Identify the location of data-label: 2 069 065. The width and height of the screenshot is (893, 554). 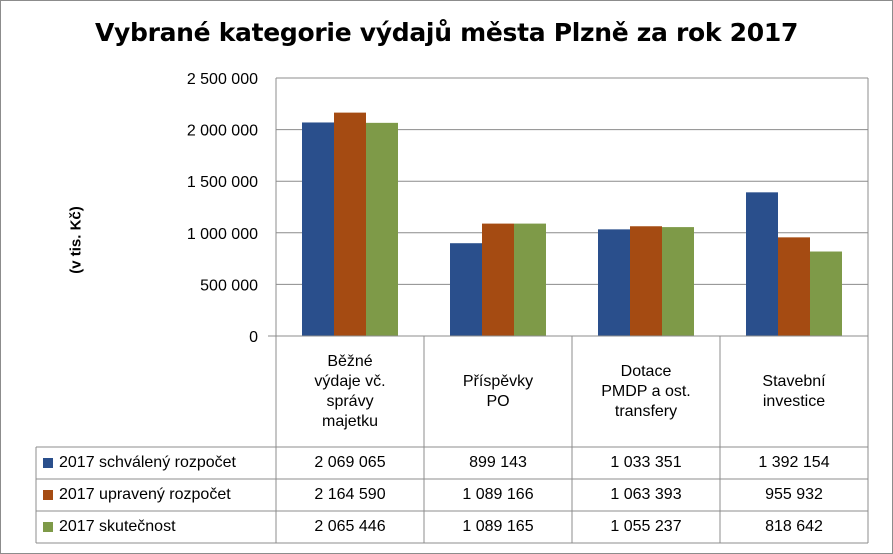
(350, 462).